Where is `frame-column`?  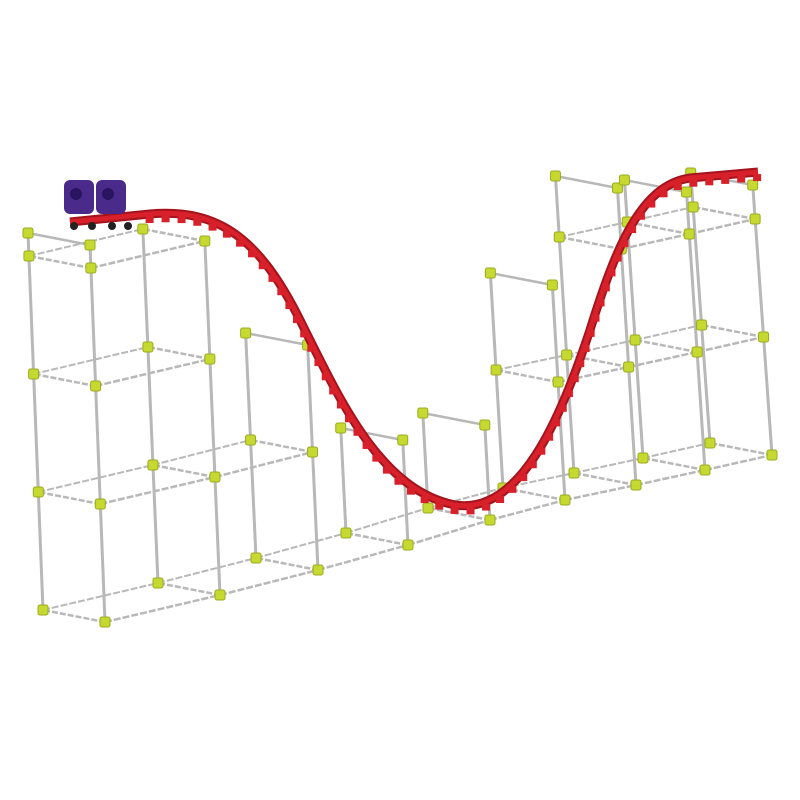 frame-column is located at coordinates (762, 320).